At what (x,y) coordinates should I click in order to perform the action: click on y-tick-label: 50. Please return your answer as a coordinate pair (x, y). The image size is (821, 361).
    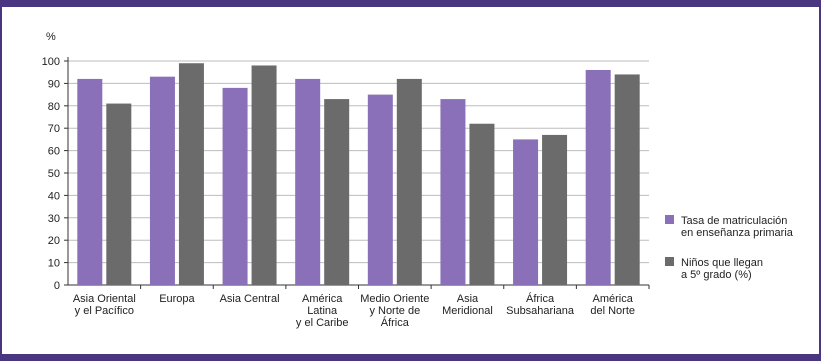
    Looking at the image, I should click on (54, 174).